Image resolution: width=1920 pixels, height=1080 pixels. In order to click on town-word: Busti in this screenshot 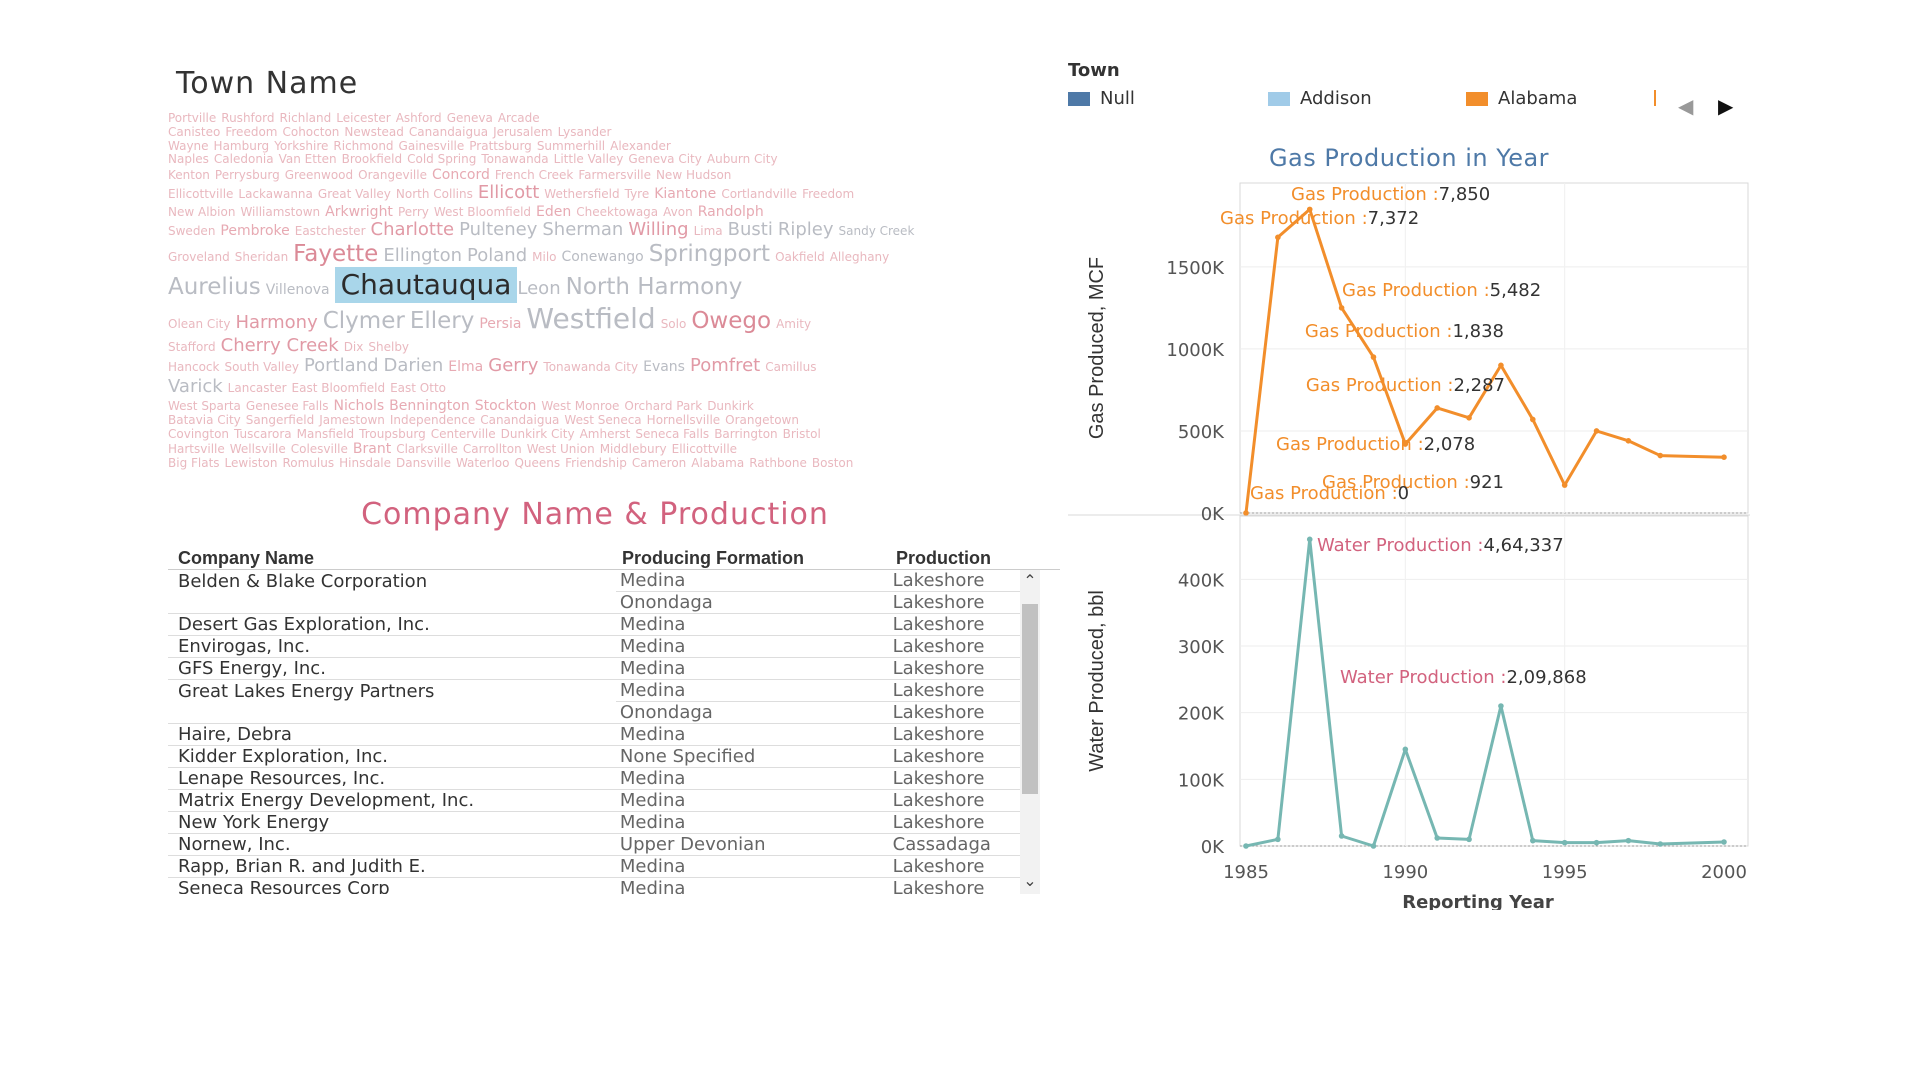, I will do `click(750, 230)`.